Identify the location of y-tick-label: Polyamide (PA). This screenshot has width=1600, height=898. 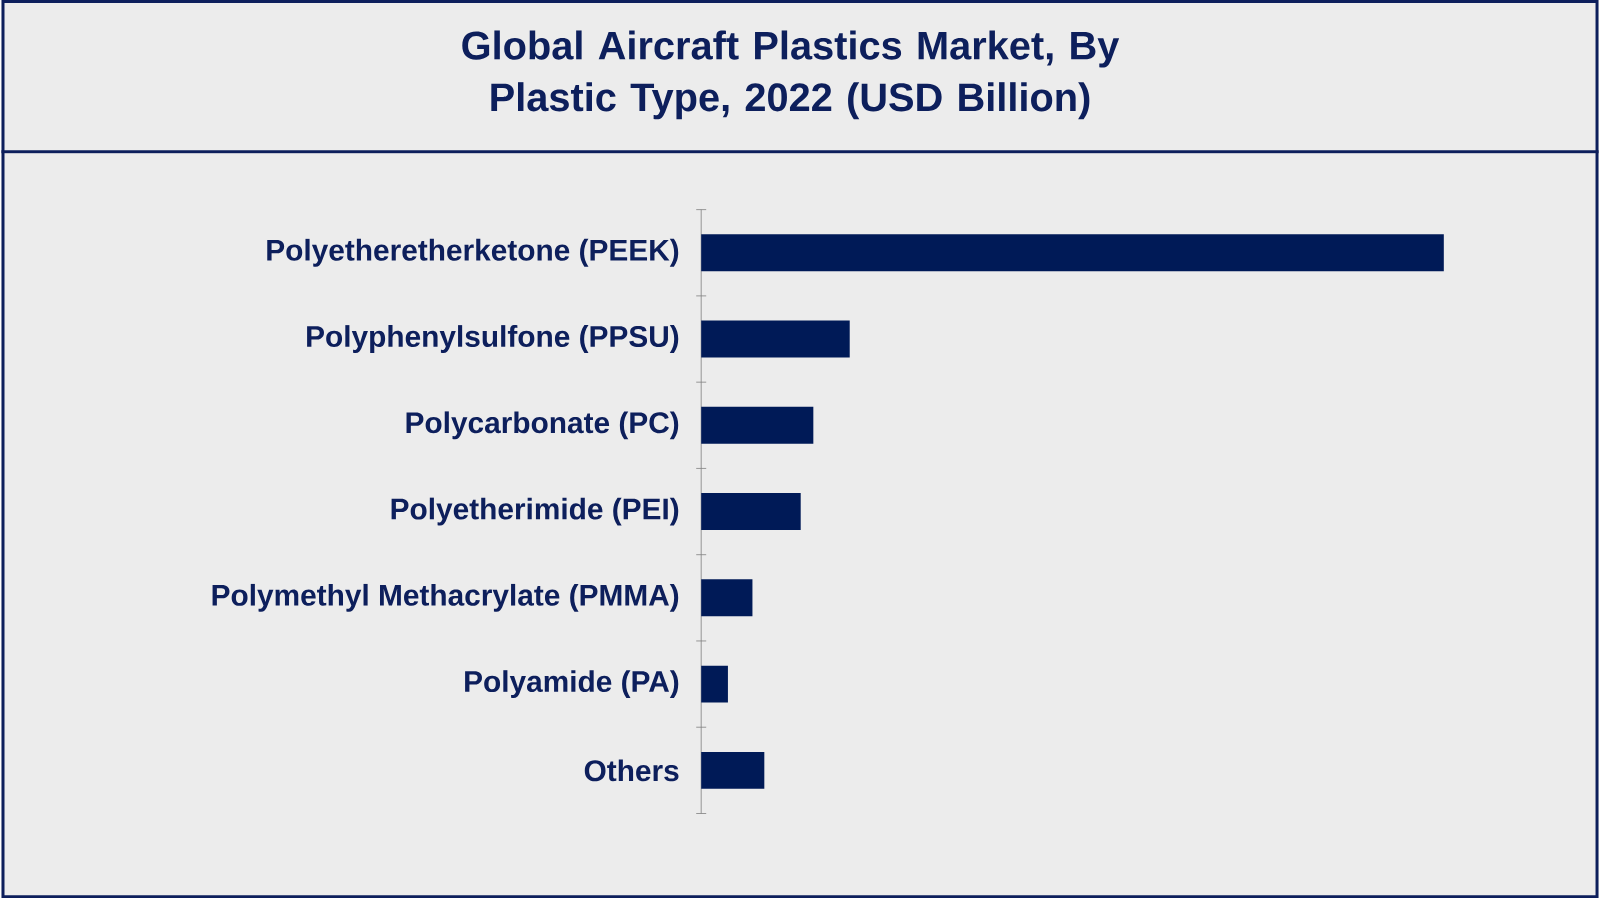
(572, 684).